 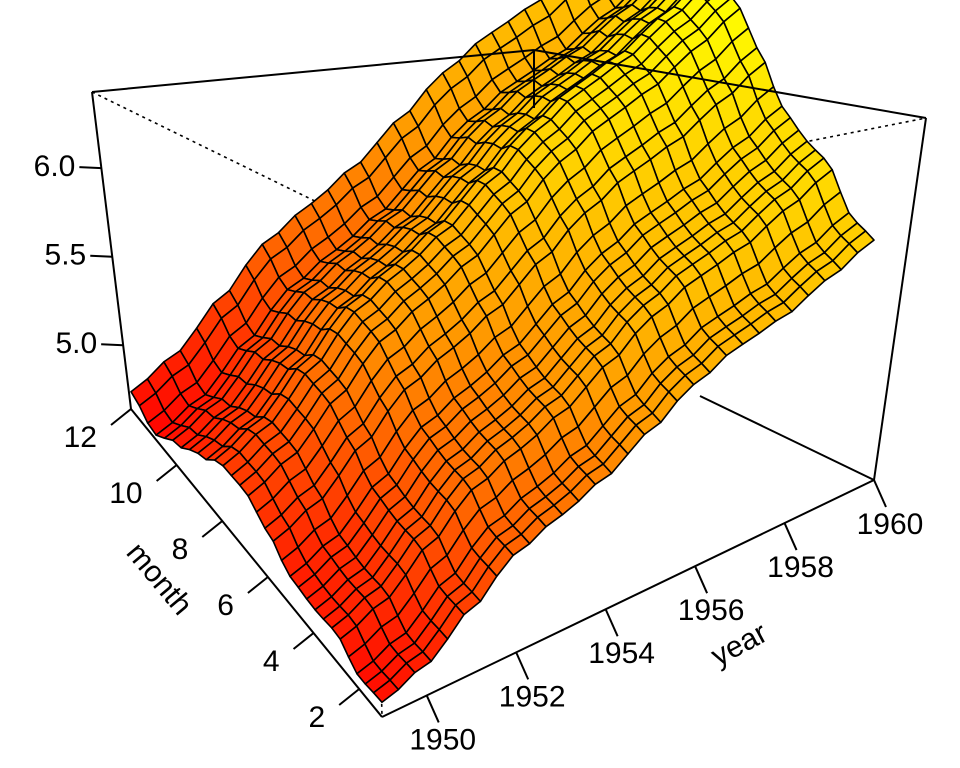 I want to click on box-edge-floor-back, so click(x=787, y=438).